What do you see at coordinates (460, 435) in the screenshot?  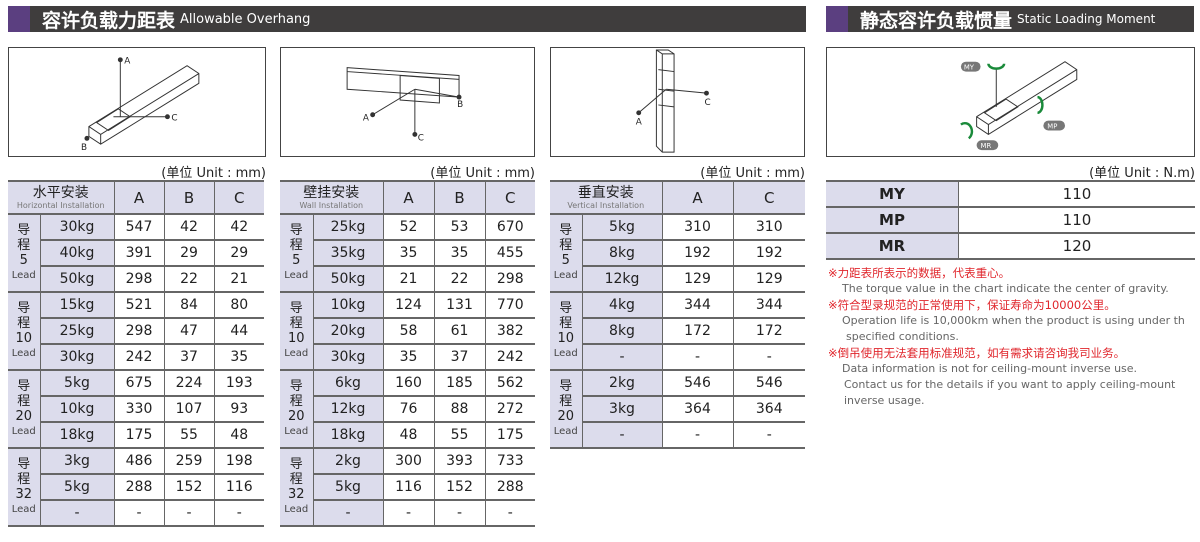 I see `value-cell: 55` at bounding box center [460, 435].